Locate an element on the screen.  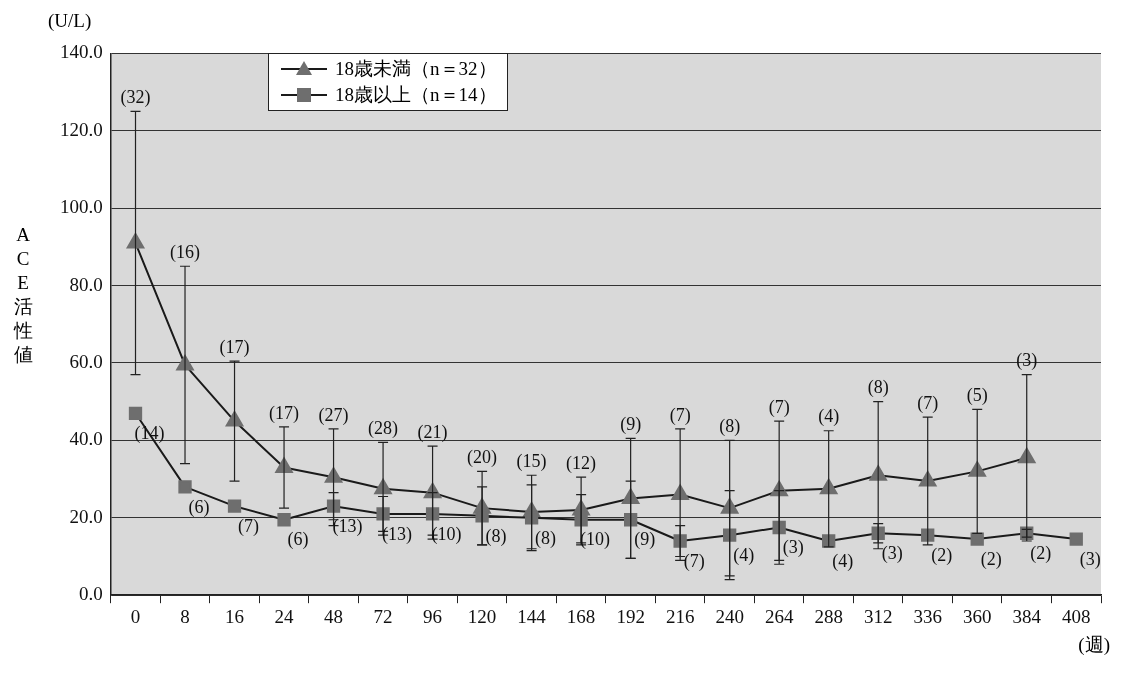
annotation: (12) is located at coordinates (581, 463).